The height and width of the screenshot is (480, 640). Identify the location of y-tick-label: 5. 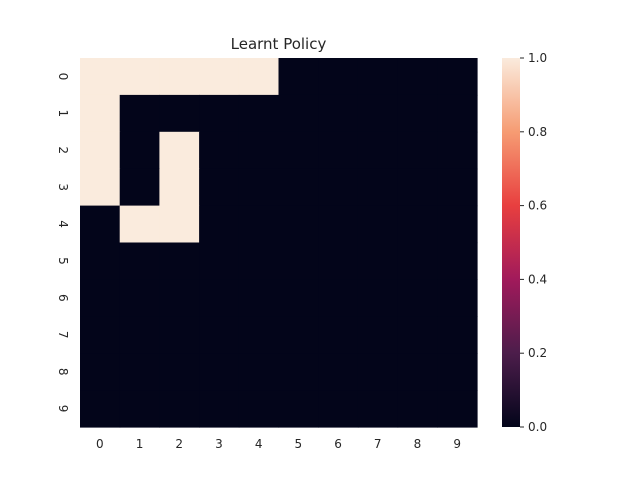
(63, 261).